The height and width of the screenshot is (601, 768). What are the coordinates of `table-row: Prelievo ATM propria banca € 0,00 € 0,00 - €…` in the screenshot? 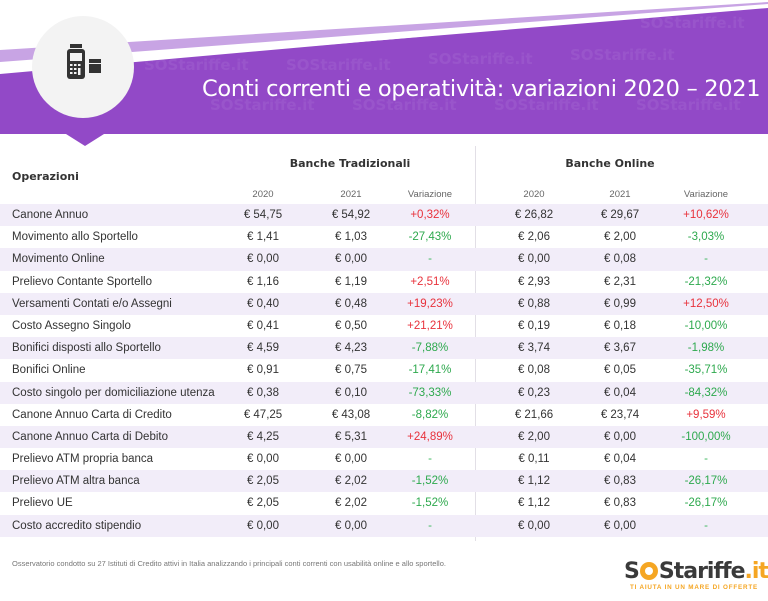 It's located at (384, 459).